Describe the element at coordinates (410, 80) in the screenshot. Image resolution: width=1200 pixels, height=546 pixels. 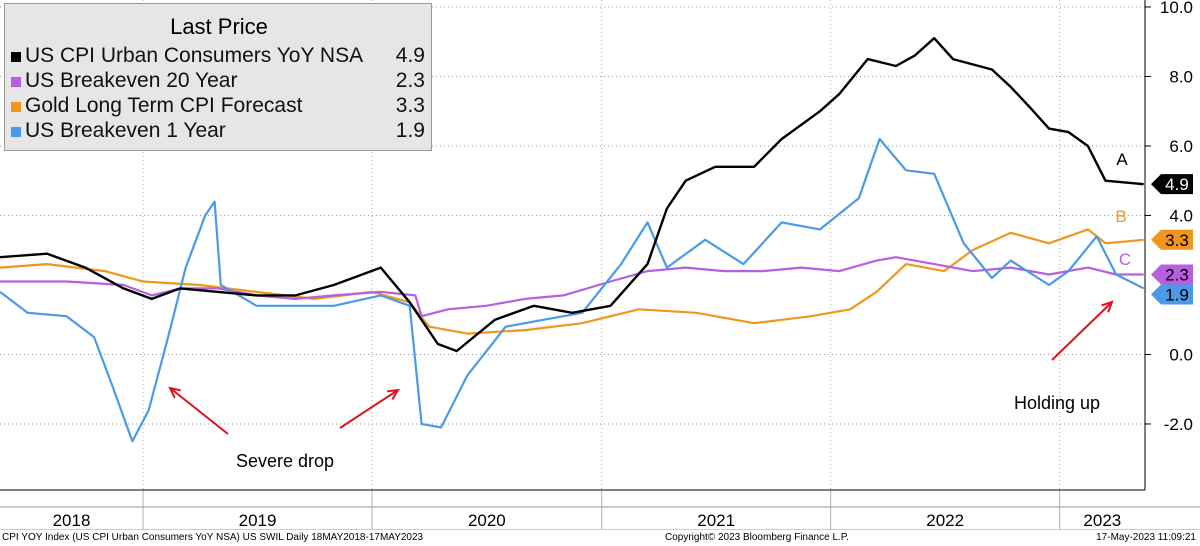
I see `legend-value-be20: 2.3` at that location.